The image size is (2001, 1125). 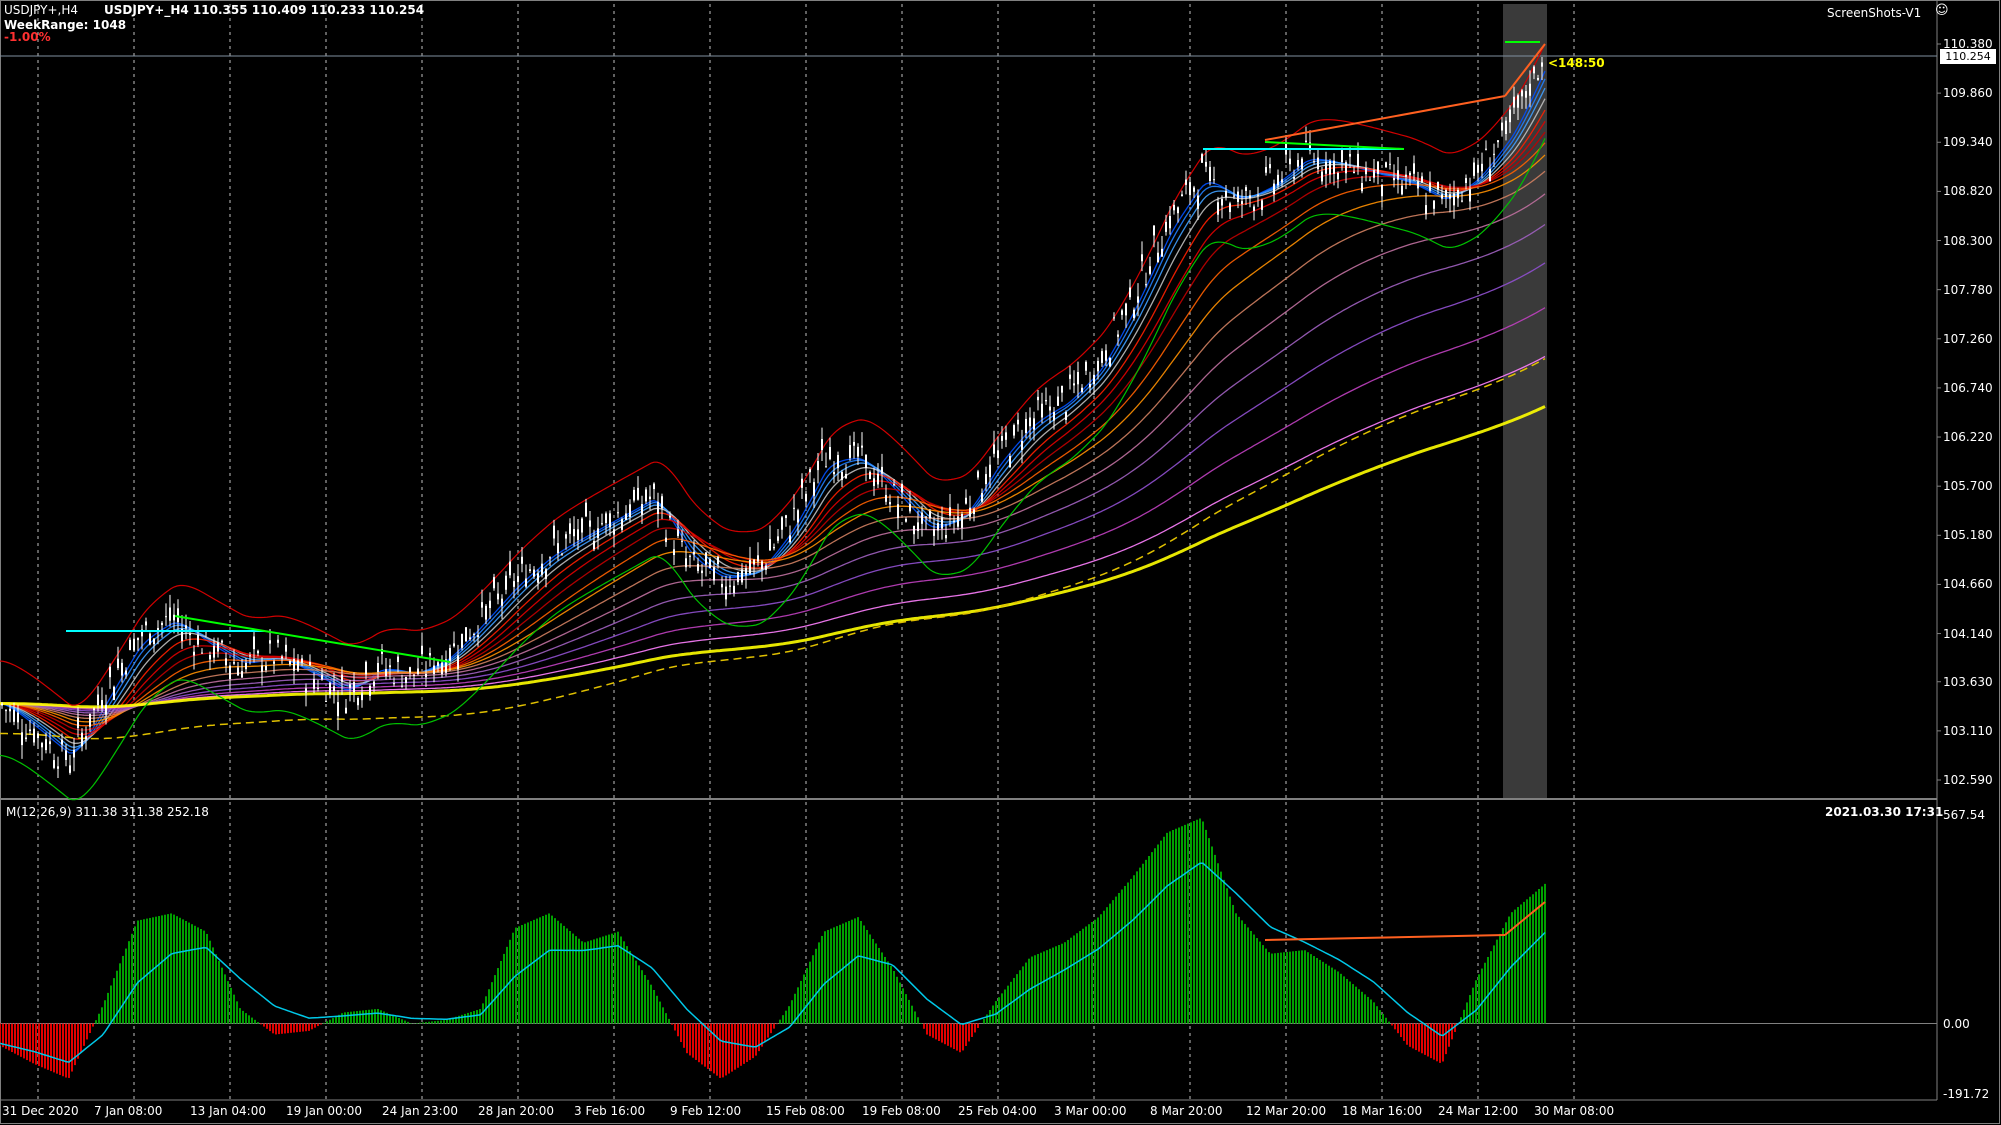 What do you see at coordinates (516, 1111) in the screenshot?
I see `time-tick: 28 Jan 20:00` at bounding box center [516, 1111].